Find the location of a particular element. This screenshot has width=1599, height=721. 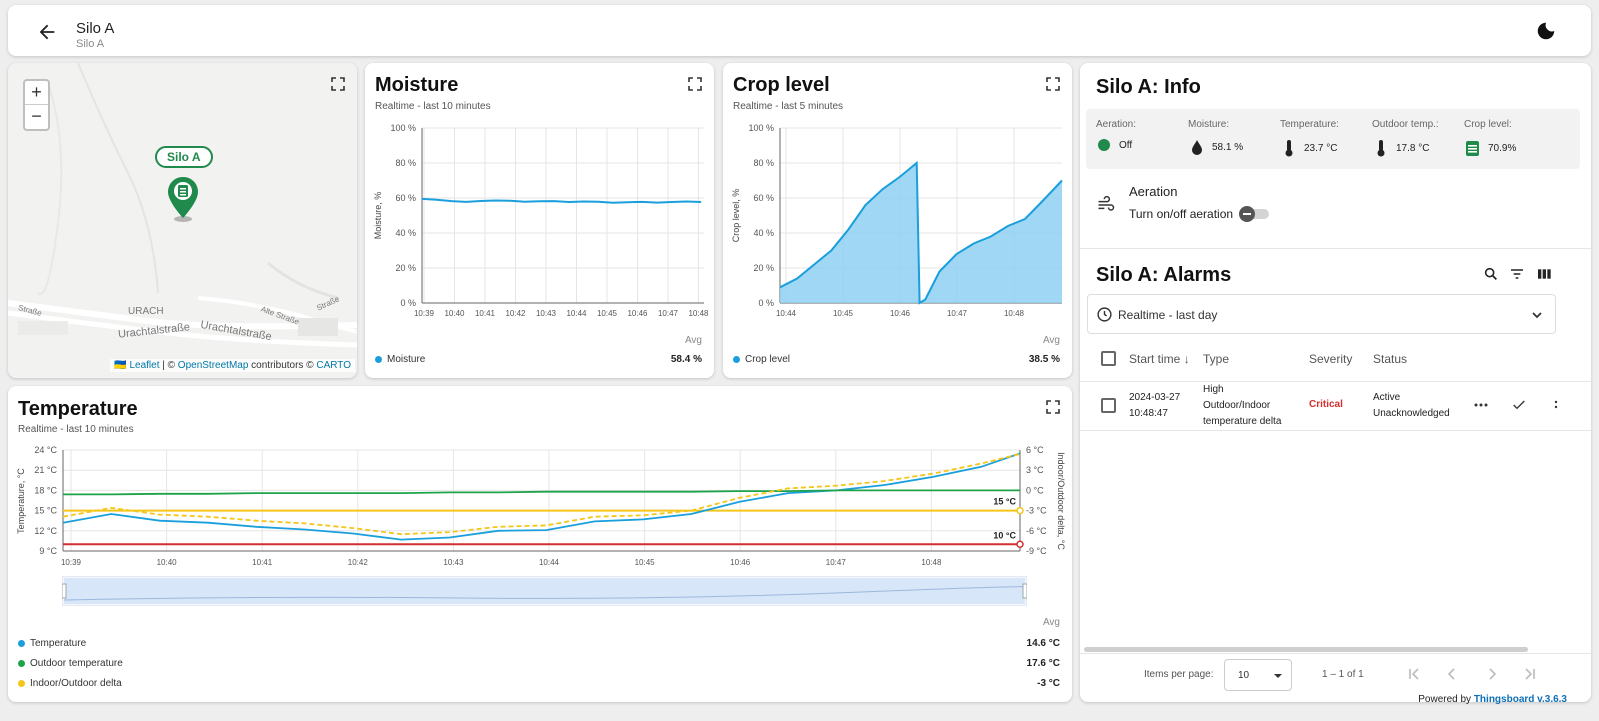

aeration-toggle-switch is located at coordinates (1255, 214).